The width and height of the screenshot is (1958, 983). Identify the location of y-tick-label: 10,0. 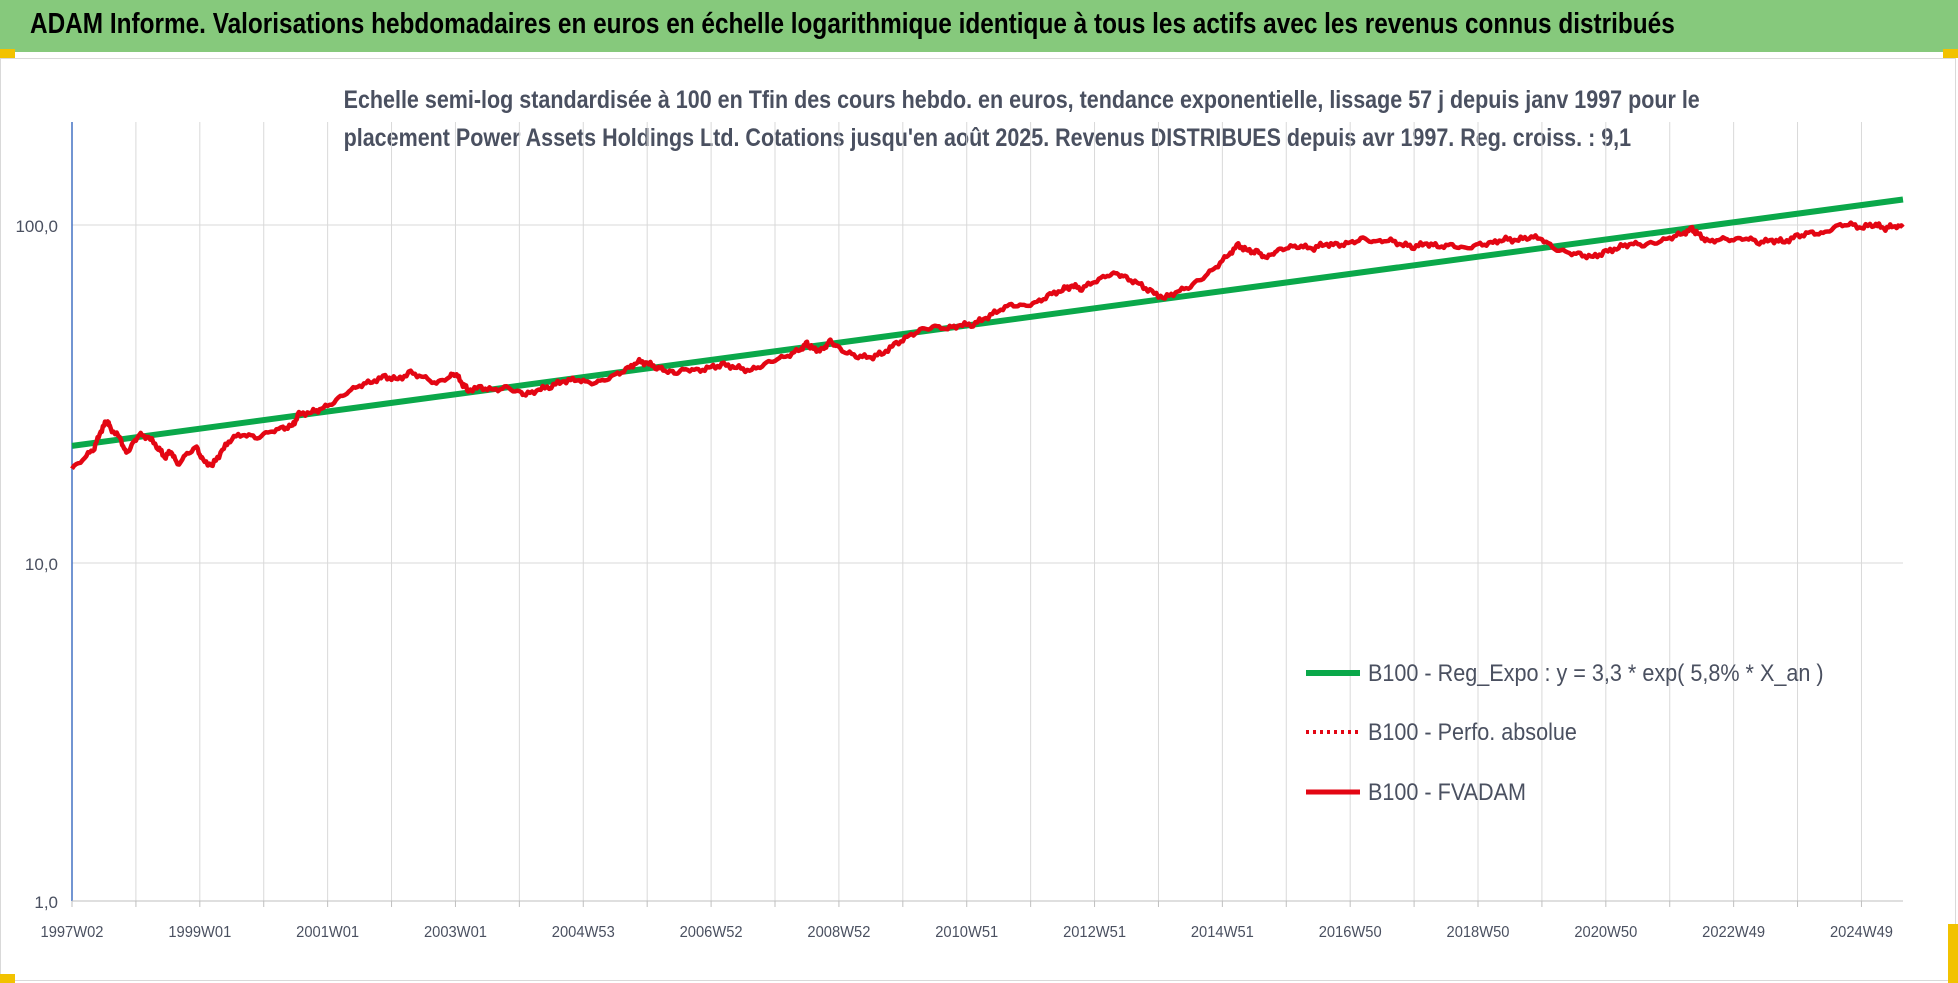
(41, 564).